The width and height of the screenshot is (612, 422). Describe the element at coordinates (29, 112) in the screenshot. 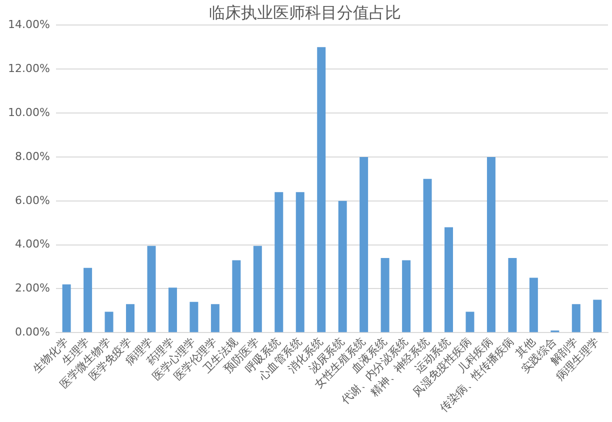

I see `y-tick-label: 10.00%` at that location.